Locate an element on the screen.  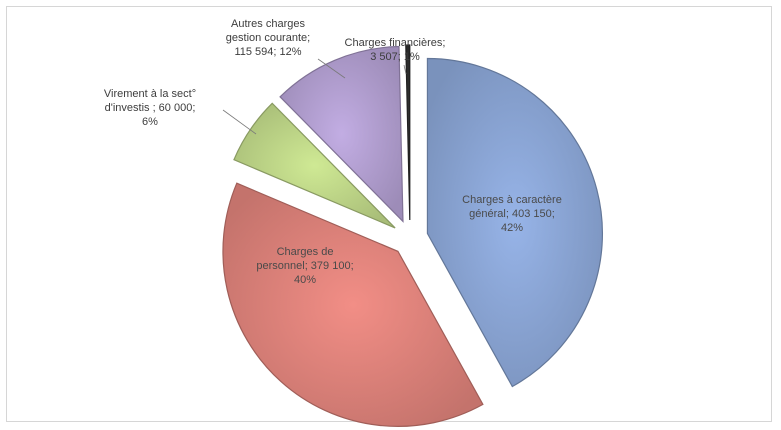
leader-line-virement-a-la-sect-d-investis is located at coordinates (239, 122).